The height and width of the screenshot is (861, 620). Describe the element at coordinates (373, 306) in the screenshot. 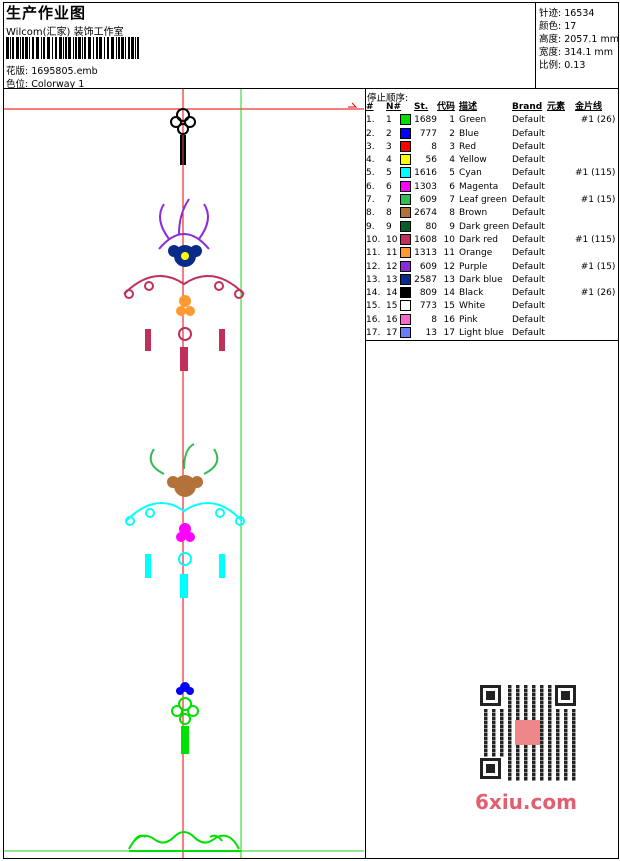

I see `row-index: 15.` at that location.